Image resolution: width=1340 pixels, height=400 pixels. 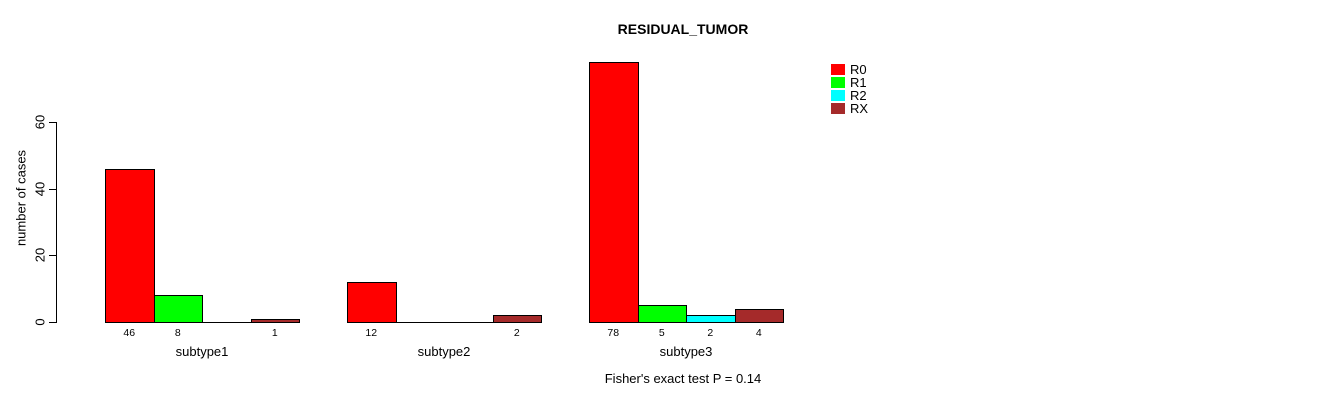 I want to click on y-axis-label: number of cases, so click(x=21, y=198).